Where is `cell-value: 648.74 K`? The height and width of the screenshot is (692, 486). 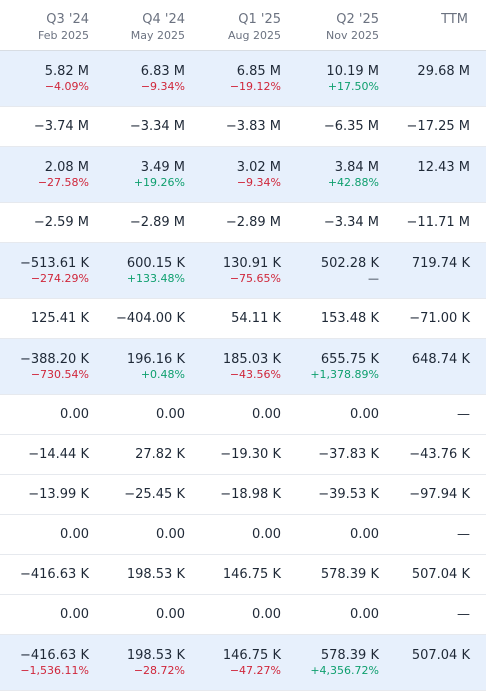 cell-value: 648.74 K is located at coordinates (440, 359).